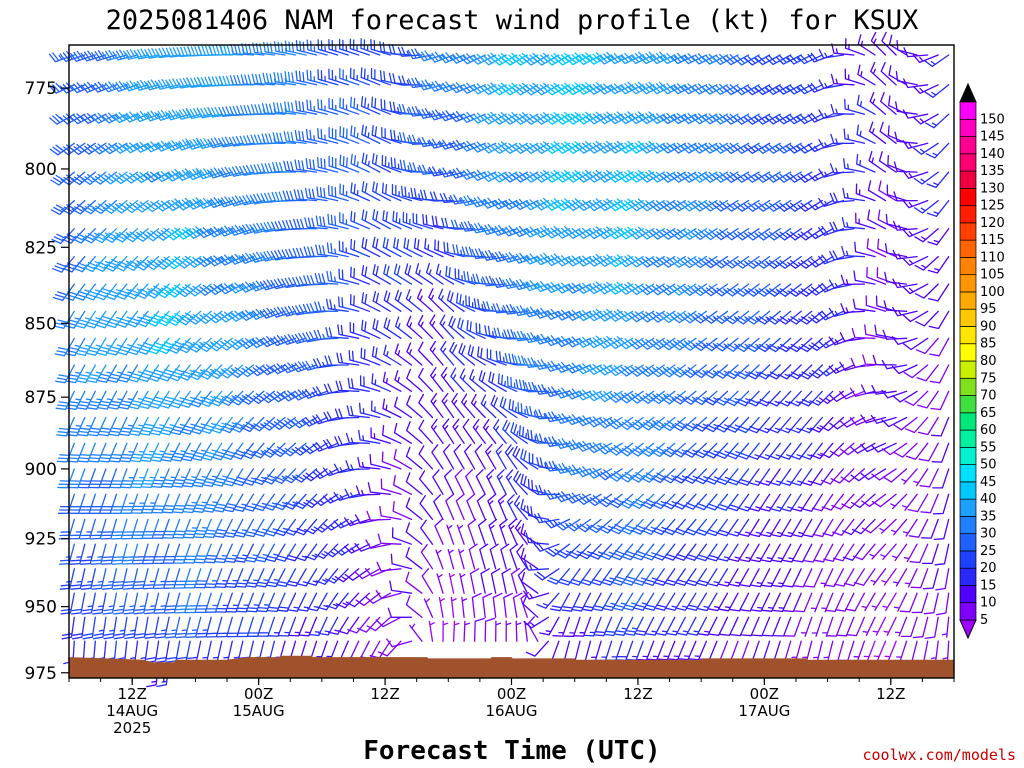 The height and width of the screenshot is (768, 1024). I want to click on y-tick-label: 825, so click(41, 248).